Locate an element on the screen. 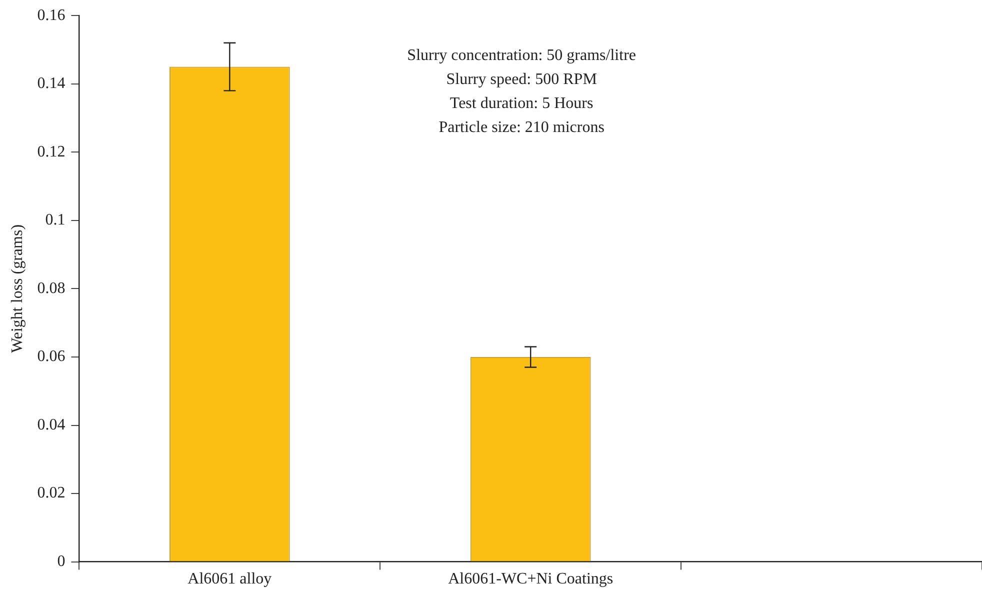 The height and width of the screenshot is (589, 982). annotation: Particle size: 210 microns is located at coordinates (521, 127).